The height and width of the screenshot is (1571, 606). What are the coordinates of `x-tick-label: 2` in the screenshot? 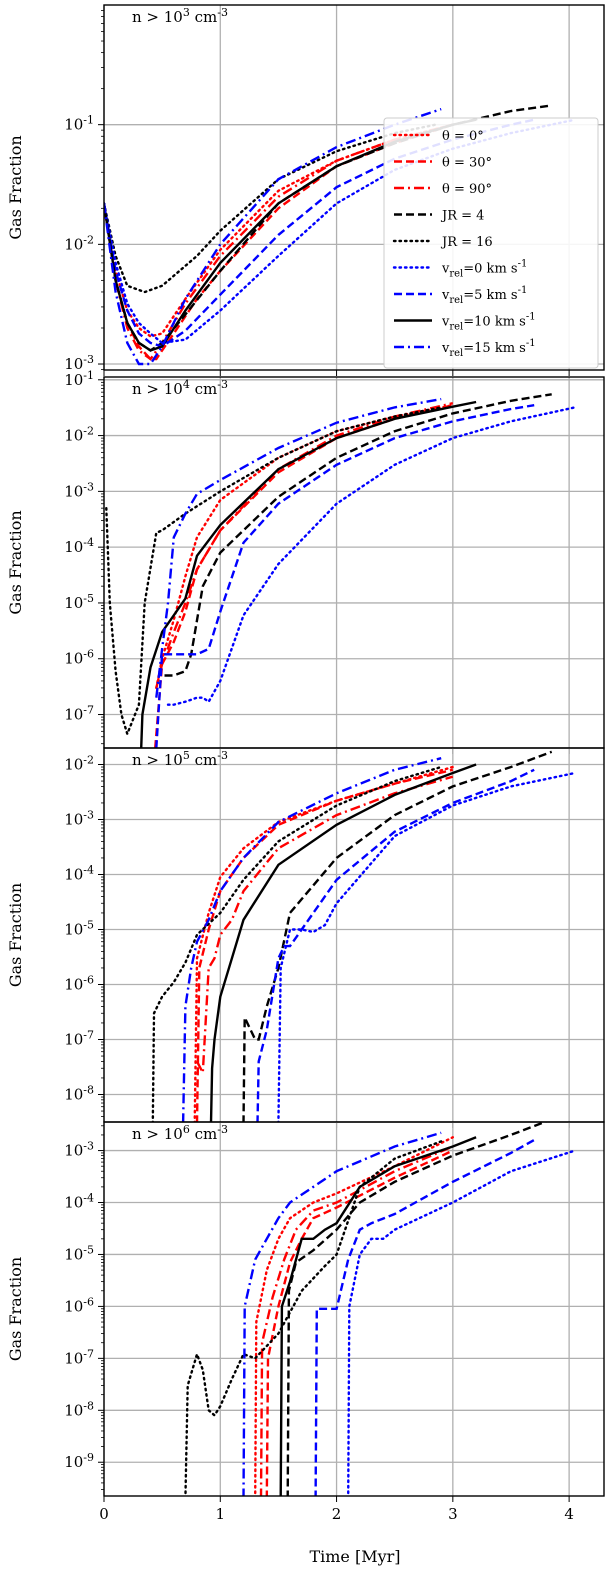 It's located at (337, 1514).